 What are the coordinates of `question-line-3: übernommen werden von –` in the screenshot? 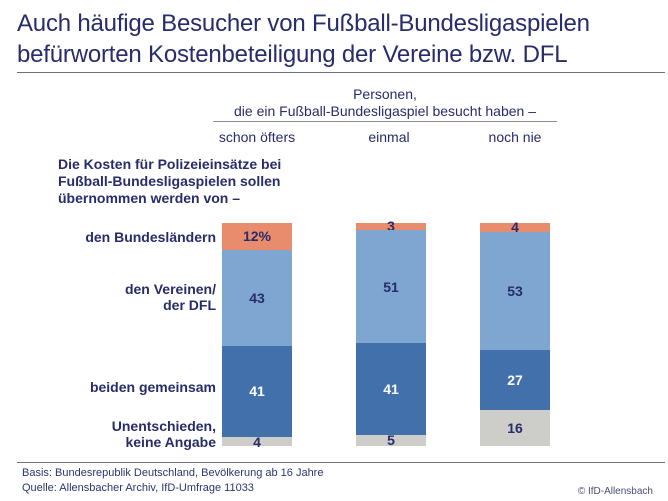 It's located at (149, 198).